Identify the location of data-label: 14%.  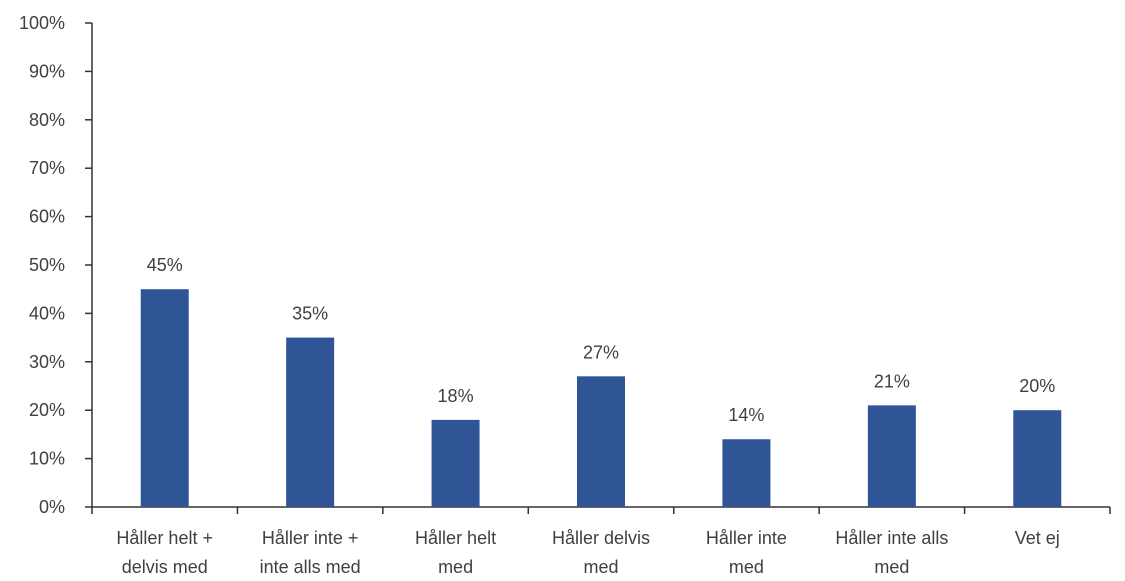
(746, 415).